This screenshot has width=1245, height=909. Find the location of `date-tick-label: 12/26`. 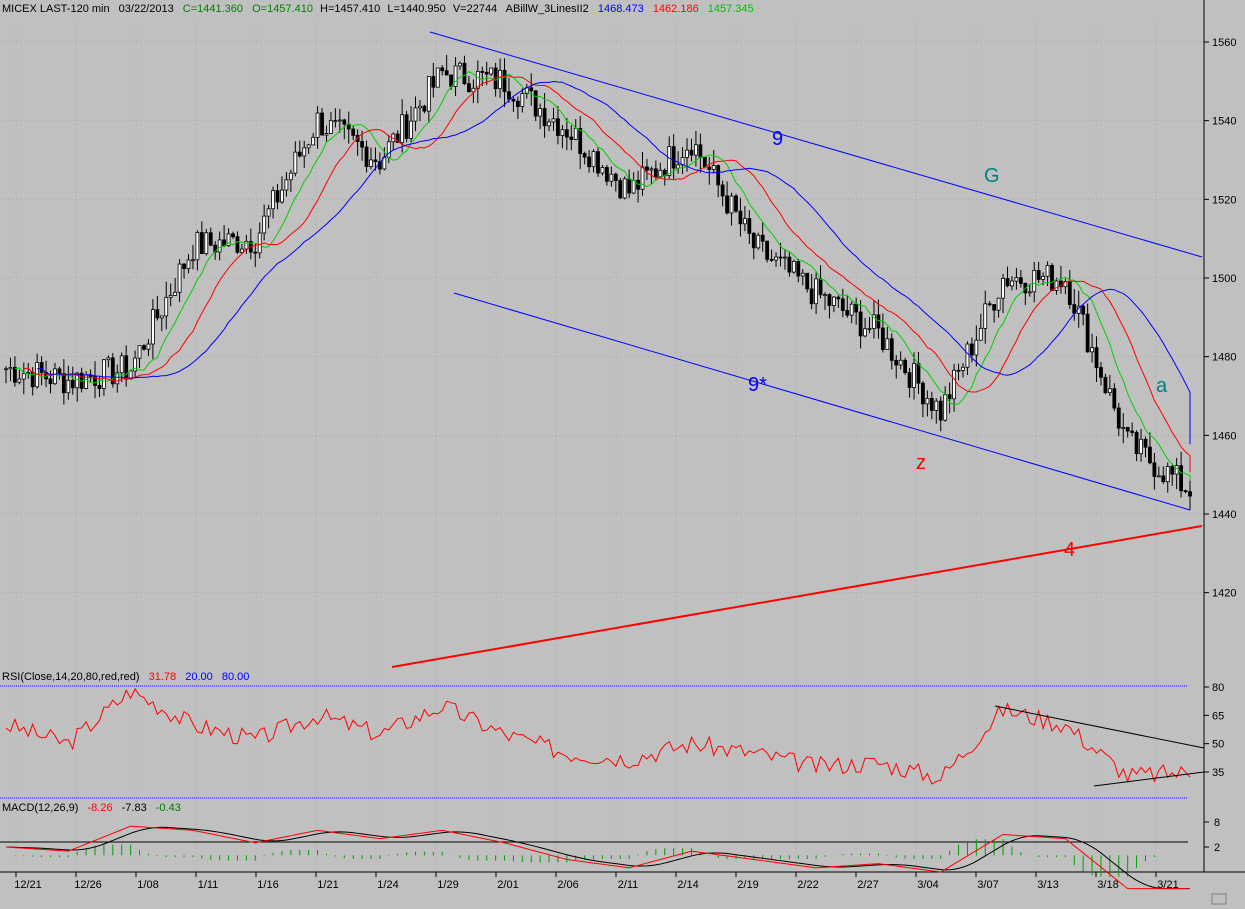

date-tick-label: 12/26 is located at coordinates (88, 885).